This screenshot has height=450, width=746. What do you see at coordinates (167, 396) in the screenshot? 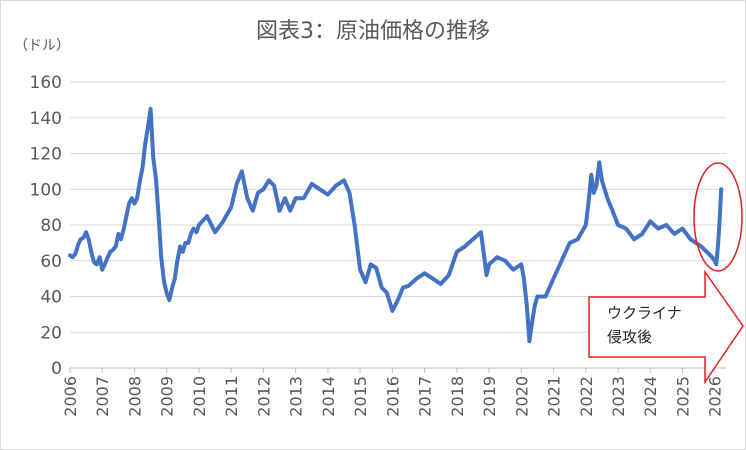
I see `x-tick-label: 2009` at bounding box center [167, 396].